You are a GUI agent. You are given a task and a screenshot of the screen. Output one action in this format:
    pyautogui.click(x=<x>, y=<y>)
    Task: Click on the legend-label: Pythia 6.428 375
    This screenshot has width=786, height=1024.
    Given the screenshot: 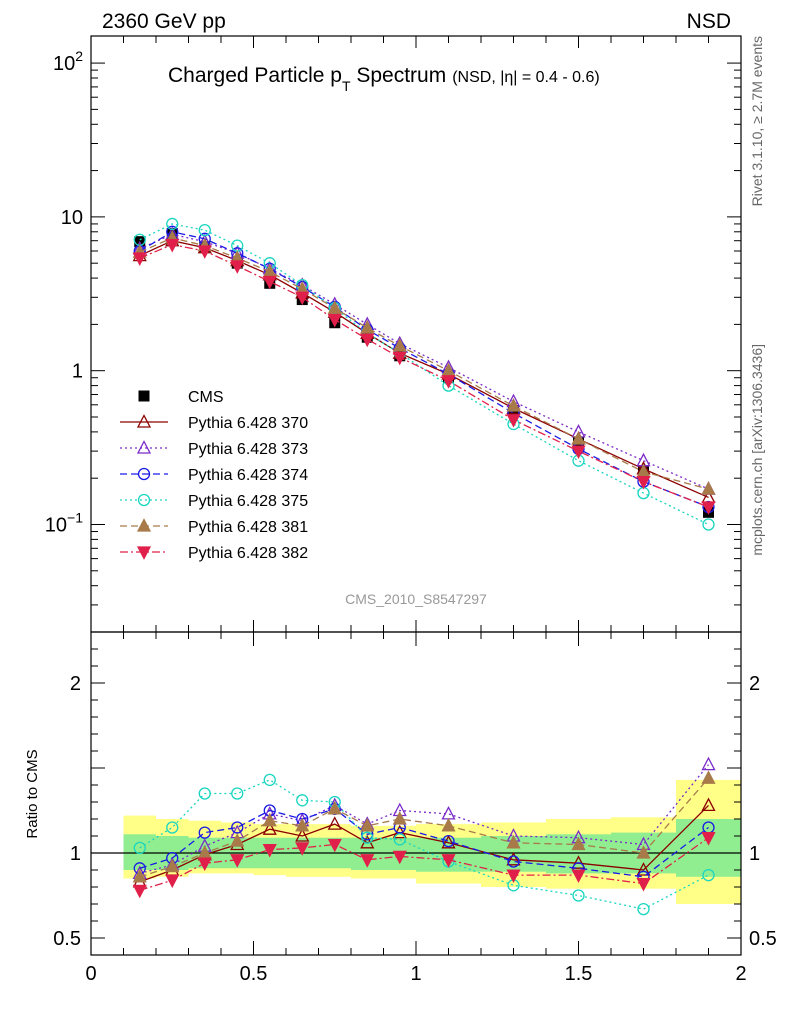 What is the action you would take?
    pyautogui.click(x=248, y=501)
    